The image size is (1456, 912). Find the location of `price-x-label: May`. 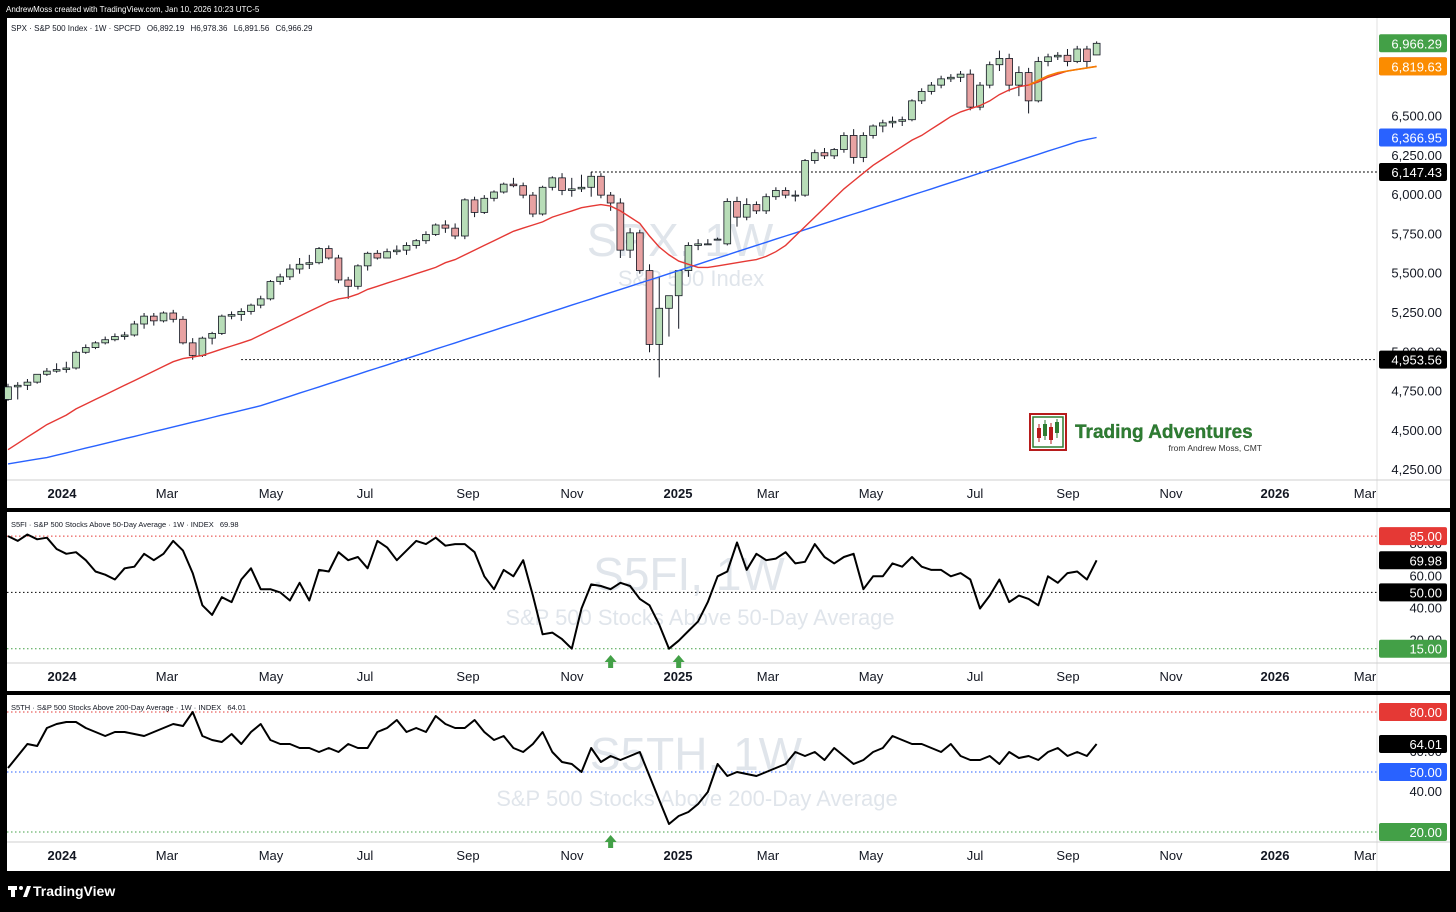

price-x-label: May is located at coordinates (271, 493).